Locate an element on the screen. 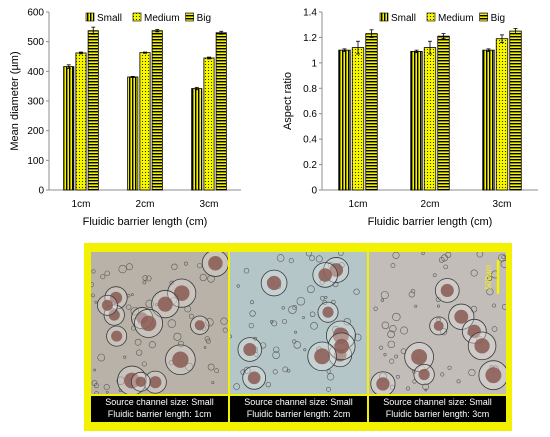  y-tick-label: 0.2 is located at coordinates (310, 165).